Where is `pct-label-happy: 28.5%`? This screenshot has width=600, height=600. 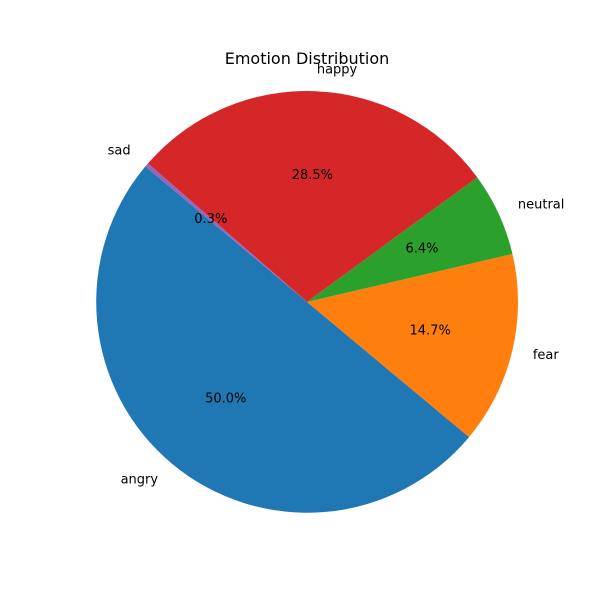
pct-label-happy: 28.5% is located at coordinates (312, 175).